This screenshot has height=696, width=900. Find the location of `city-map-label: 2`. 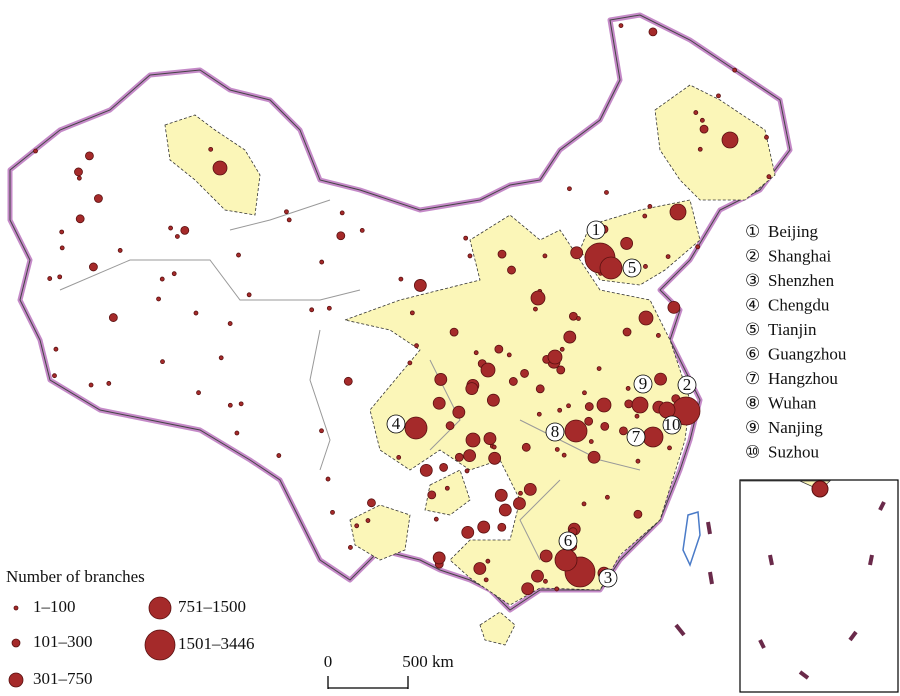

city-map-label: 2 is located at coordinates (687, 384).